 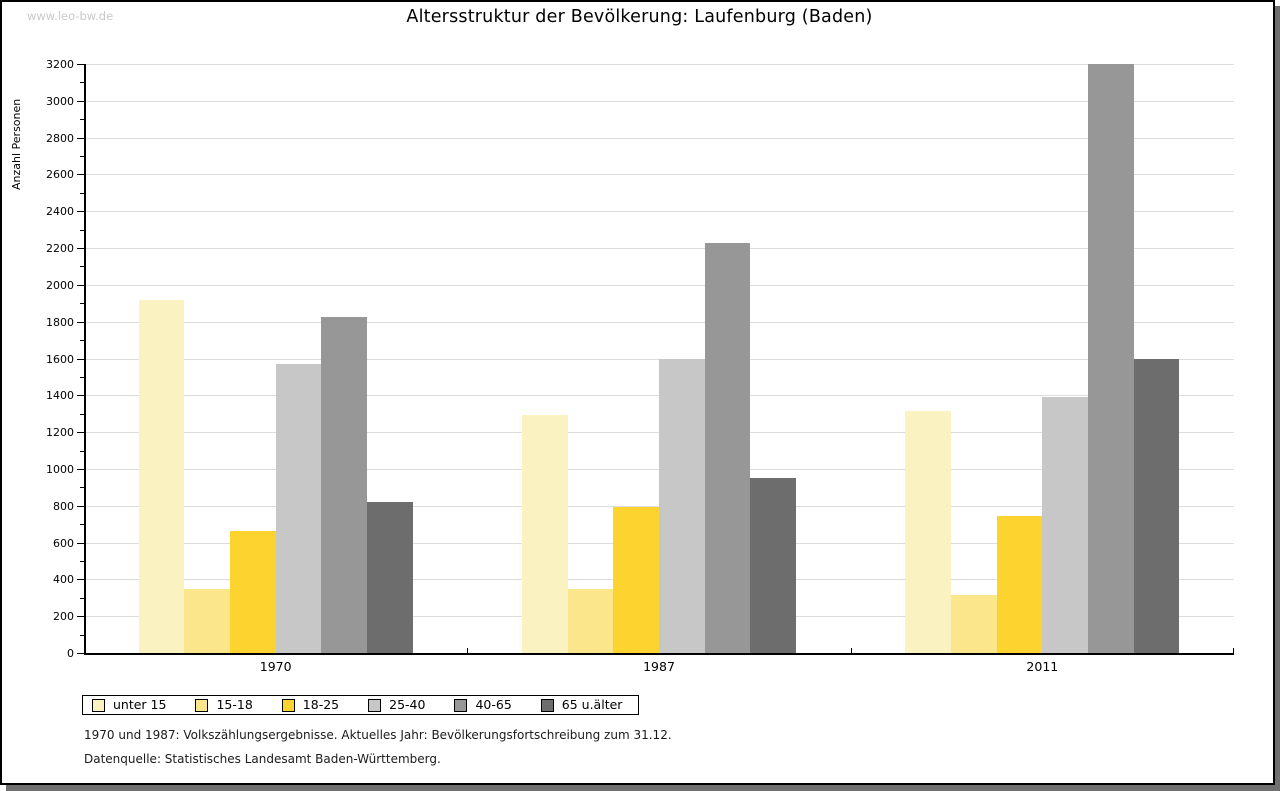 I want to click on legend-item-15-18: 15-18, so click(x=224, y=704).